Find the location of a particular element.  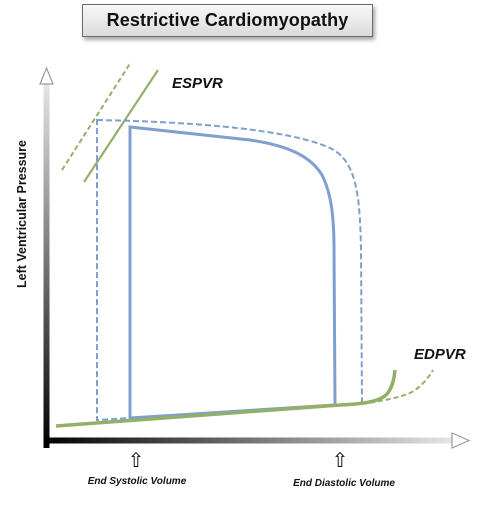

edpvr-restrictive-line is located at coordinates (226, 398).